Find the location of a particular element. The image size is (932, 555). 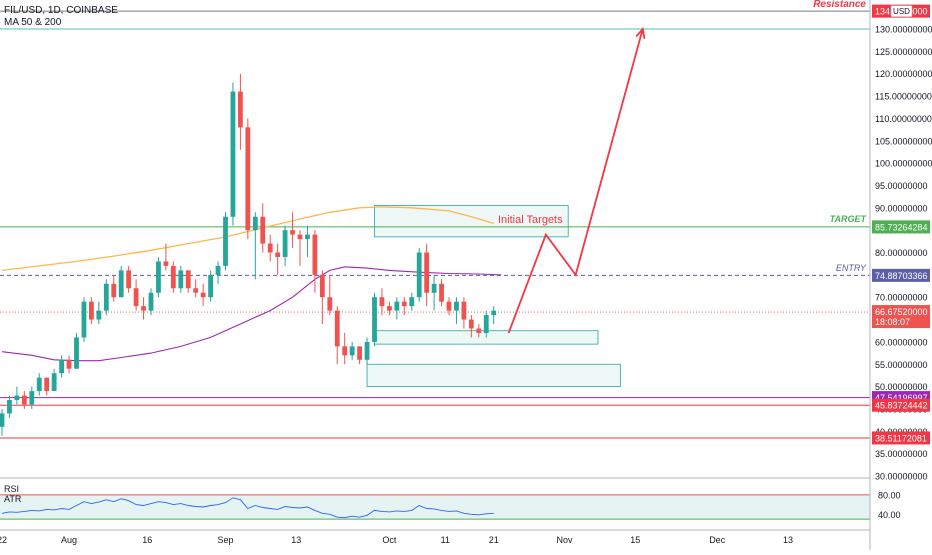

time-tick-label: 21 is located at coordinates (494, 540).